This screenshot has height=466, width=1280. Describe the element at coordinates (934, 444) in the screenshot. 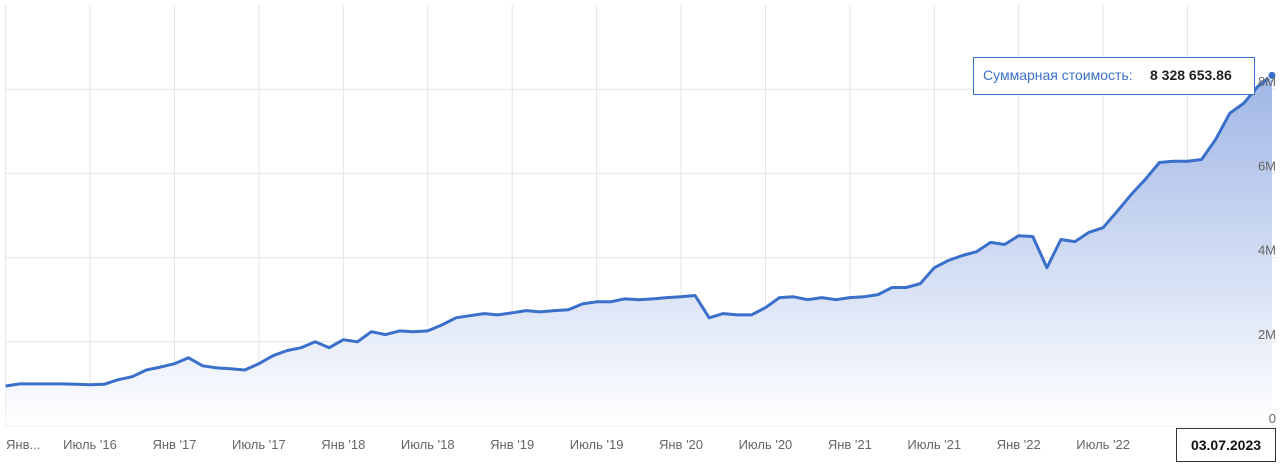

I see `x-tick-label: Июль '21` at that location.